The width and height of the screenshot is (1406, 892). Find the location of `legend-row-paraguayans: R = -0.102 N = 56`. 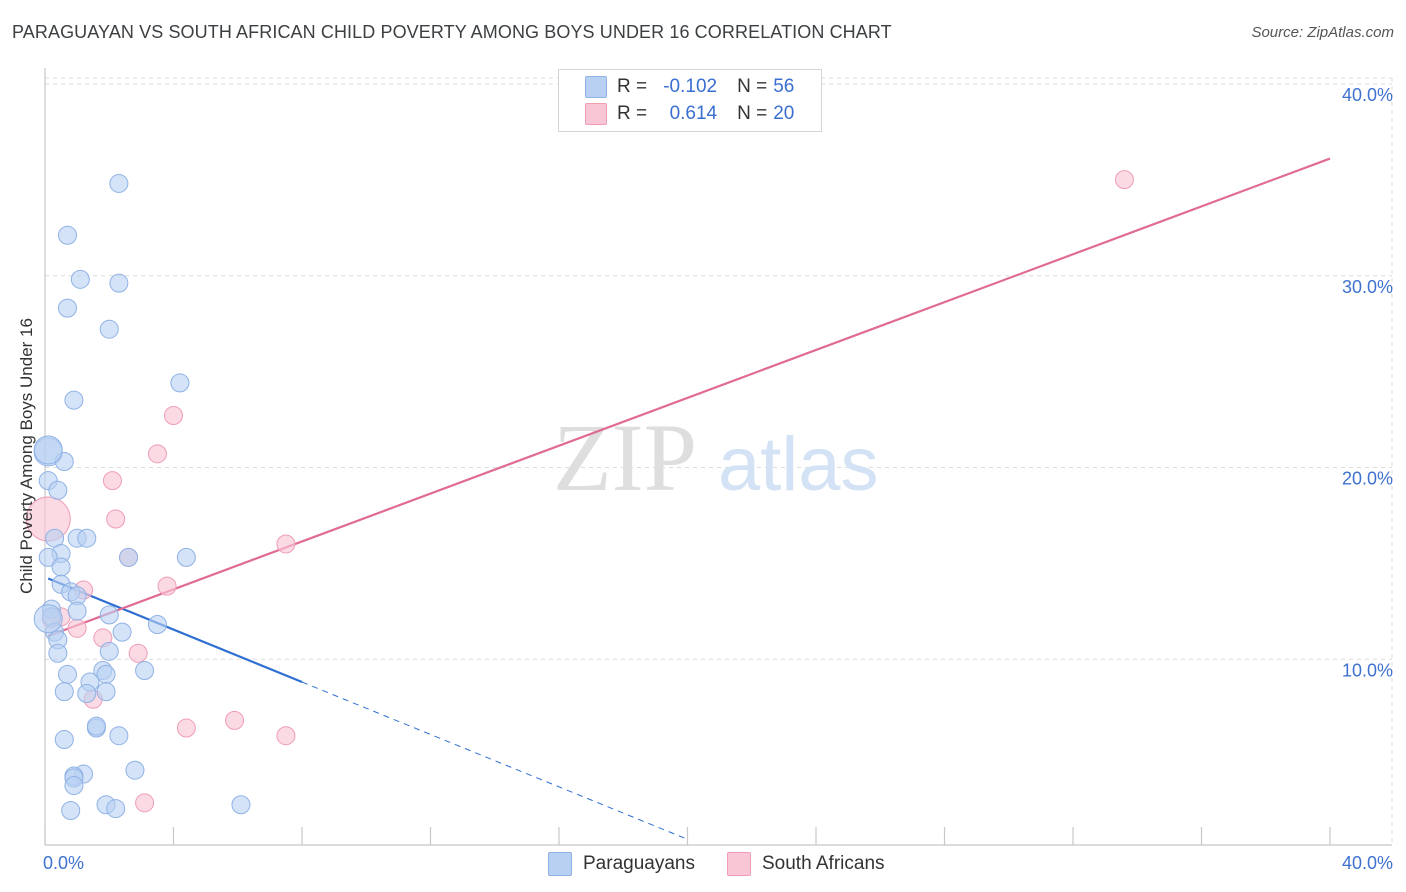

legend-row-paraguayans: R = -0.102 N = 56 is located at coordinates (676, 87).